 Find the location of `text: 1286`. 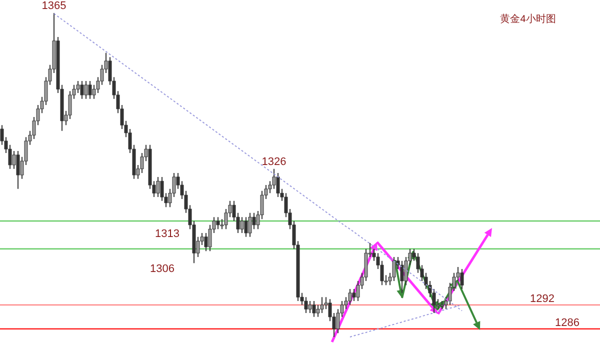

text: 1286 is located at coordinates (567, 323).